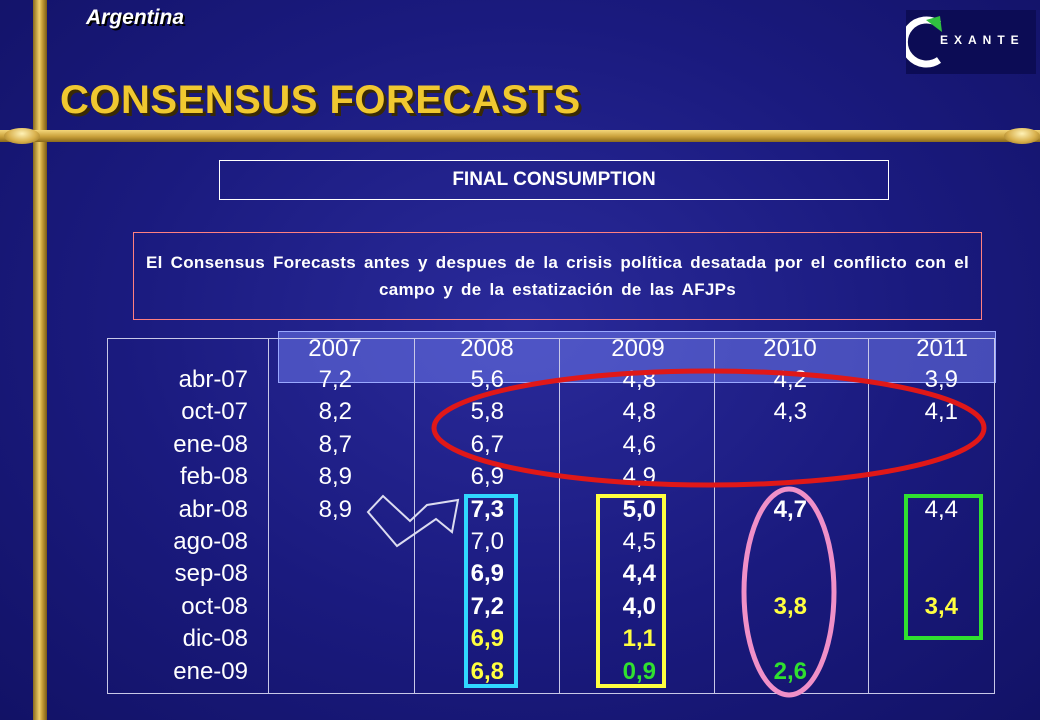 The height and width of the screenshot is (720, 1040). I want to click on page-title: CONSENSUS FORECASTS, so click(320, 100).